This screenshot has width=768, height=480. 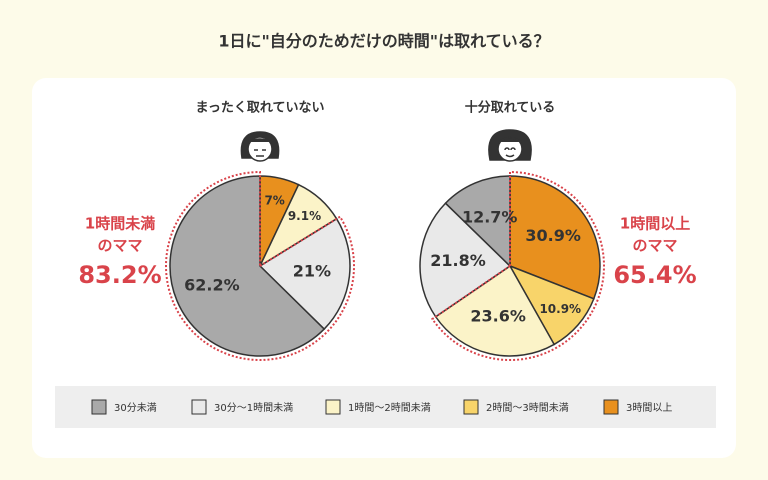 I want to click on highlight-outline, so click(x=260, y=265).